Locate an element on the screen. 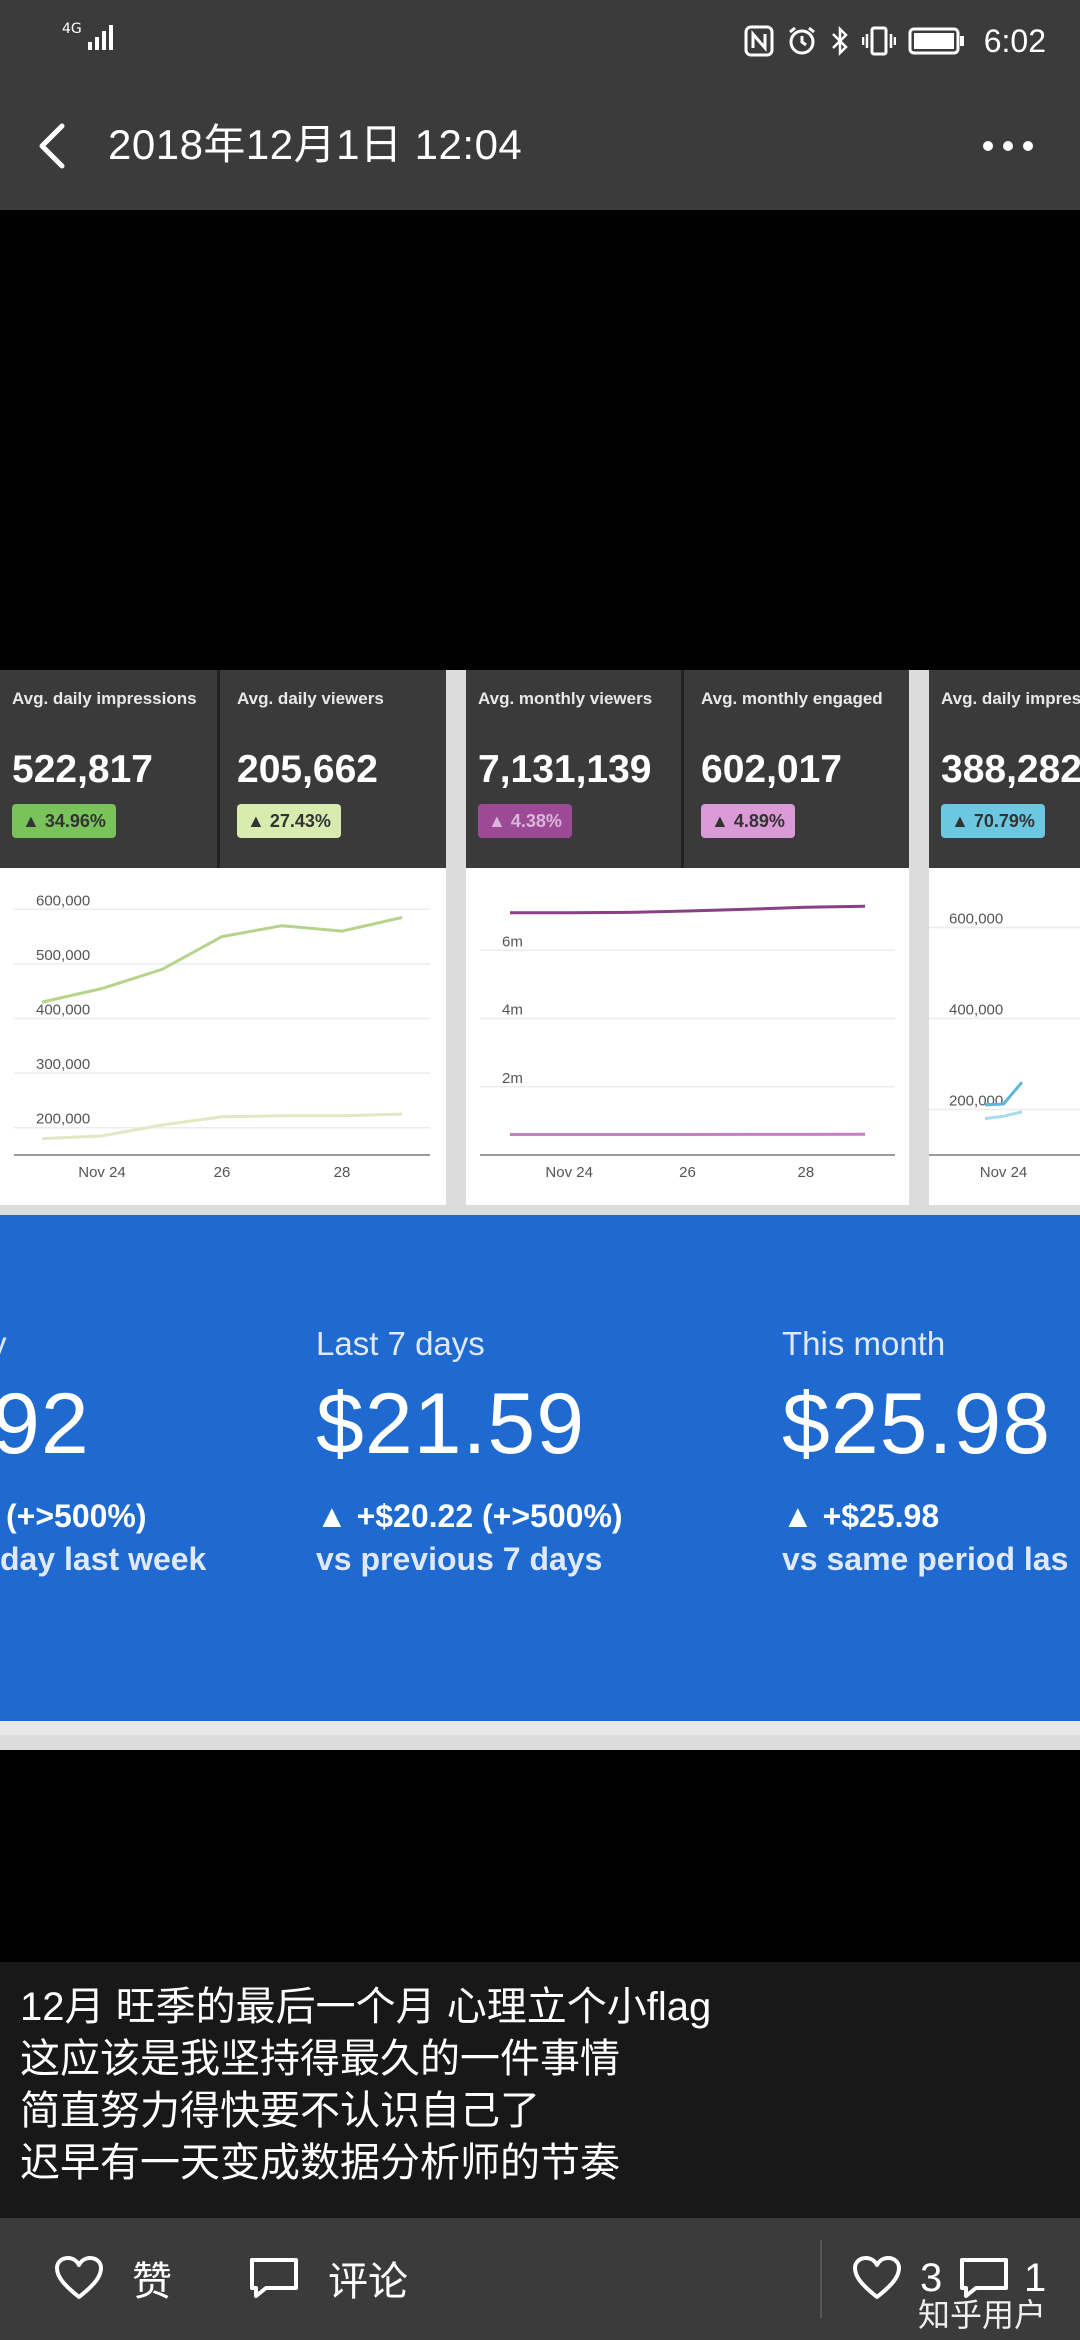 Image resolution: width=1080 pixels, height=2340 pixels. y-tick-label: 500,000 is located at coordinates (63, 955).